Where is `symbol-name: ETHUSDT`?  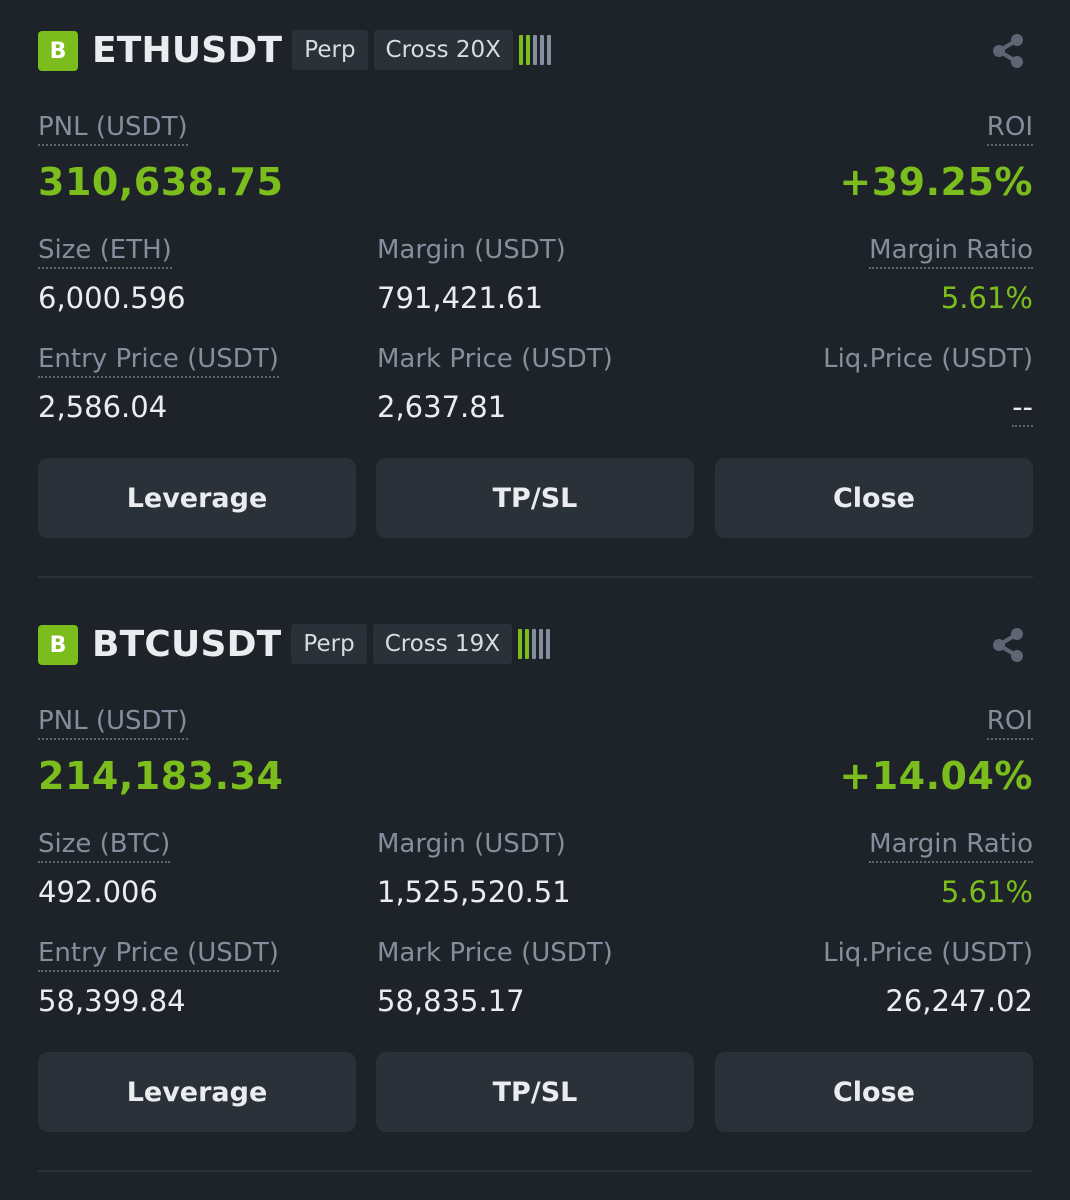 symbol-name: ETHUSDT is located at coordinates (187, 50).